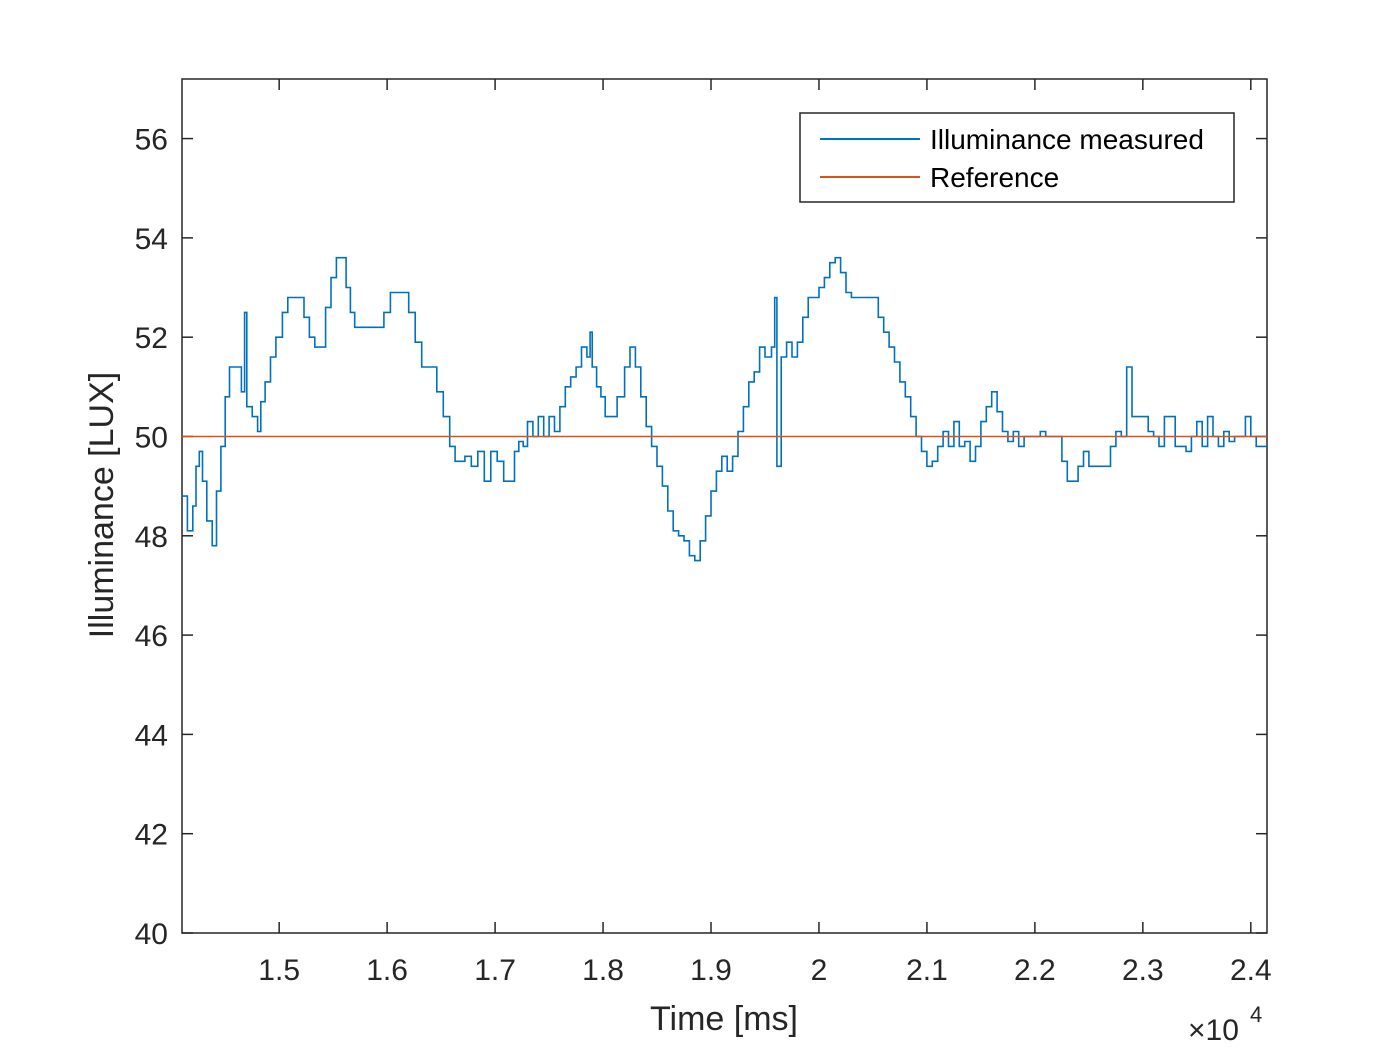  I want to click on legend-box, so click(1017, 157).